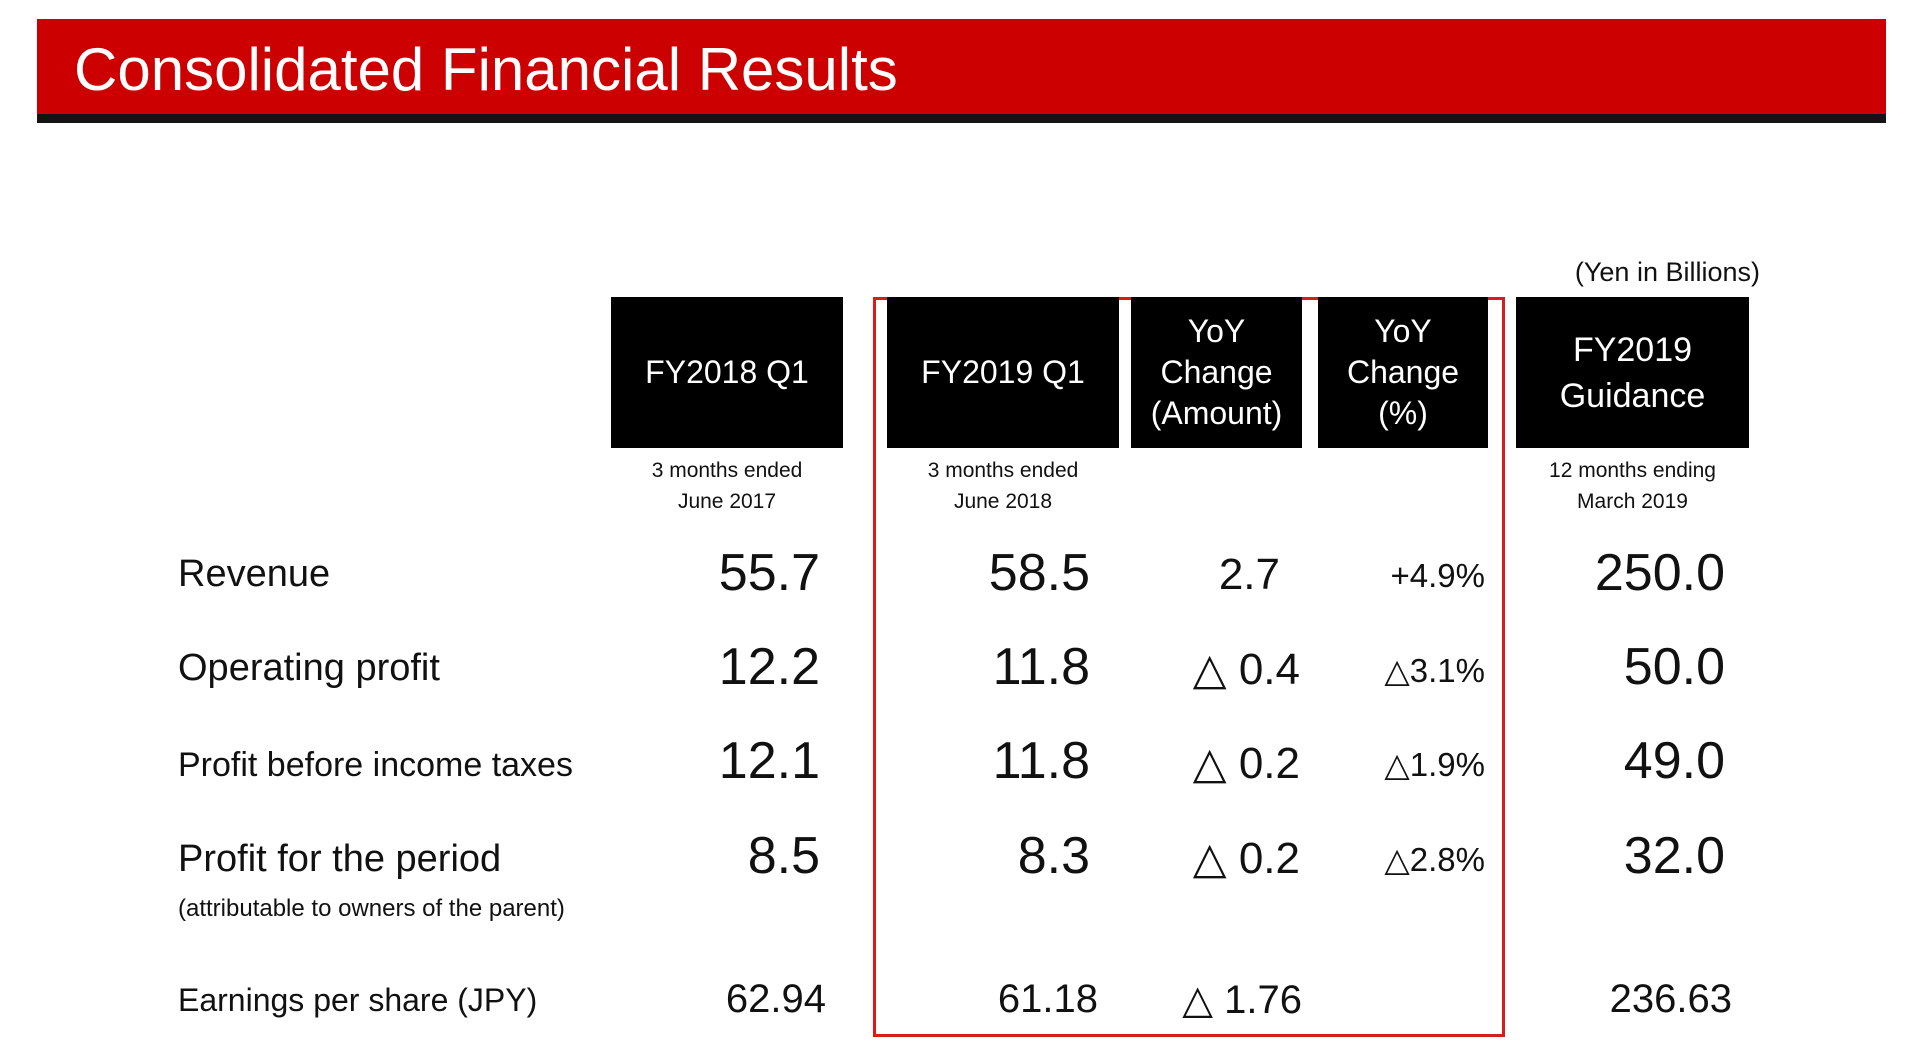 The width and height of the screenshot is (1920, 1052). Describe the element at coordinates (1041, 667) in the screenshot. I see `operating-profit-fy2019-q1: 11.8` at that location.